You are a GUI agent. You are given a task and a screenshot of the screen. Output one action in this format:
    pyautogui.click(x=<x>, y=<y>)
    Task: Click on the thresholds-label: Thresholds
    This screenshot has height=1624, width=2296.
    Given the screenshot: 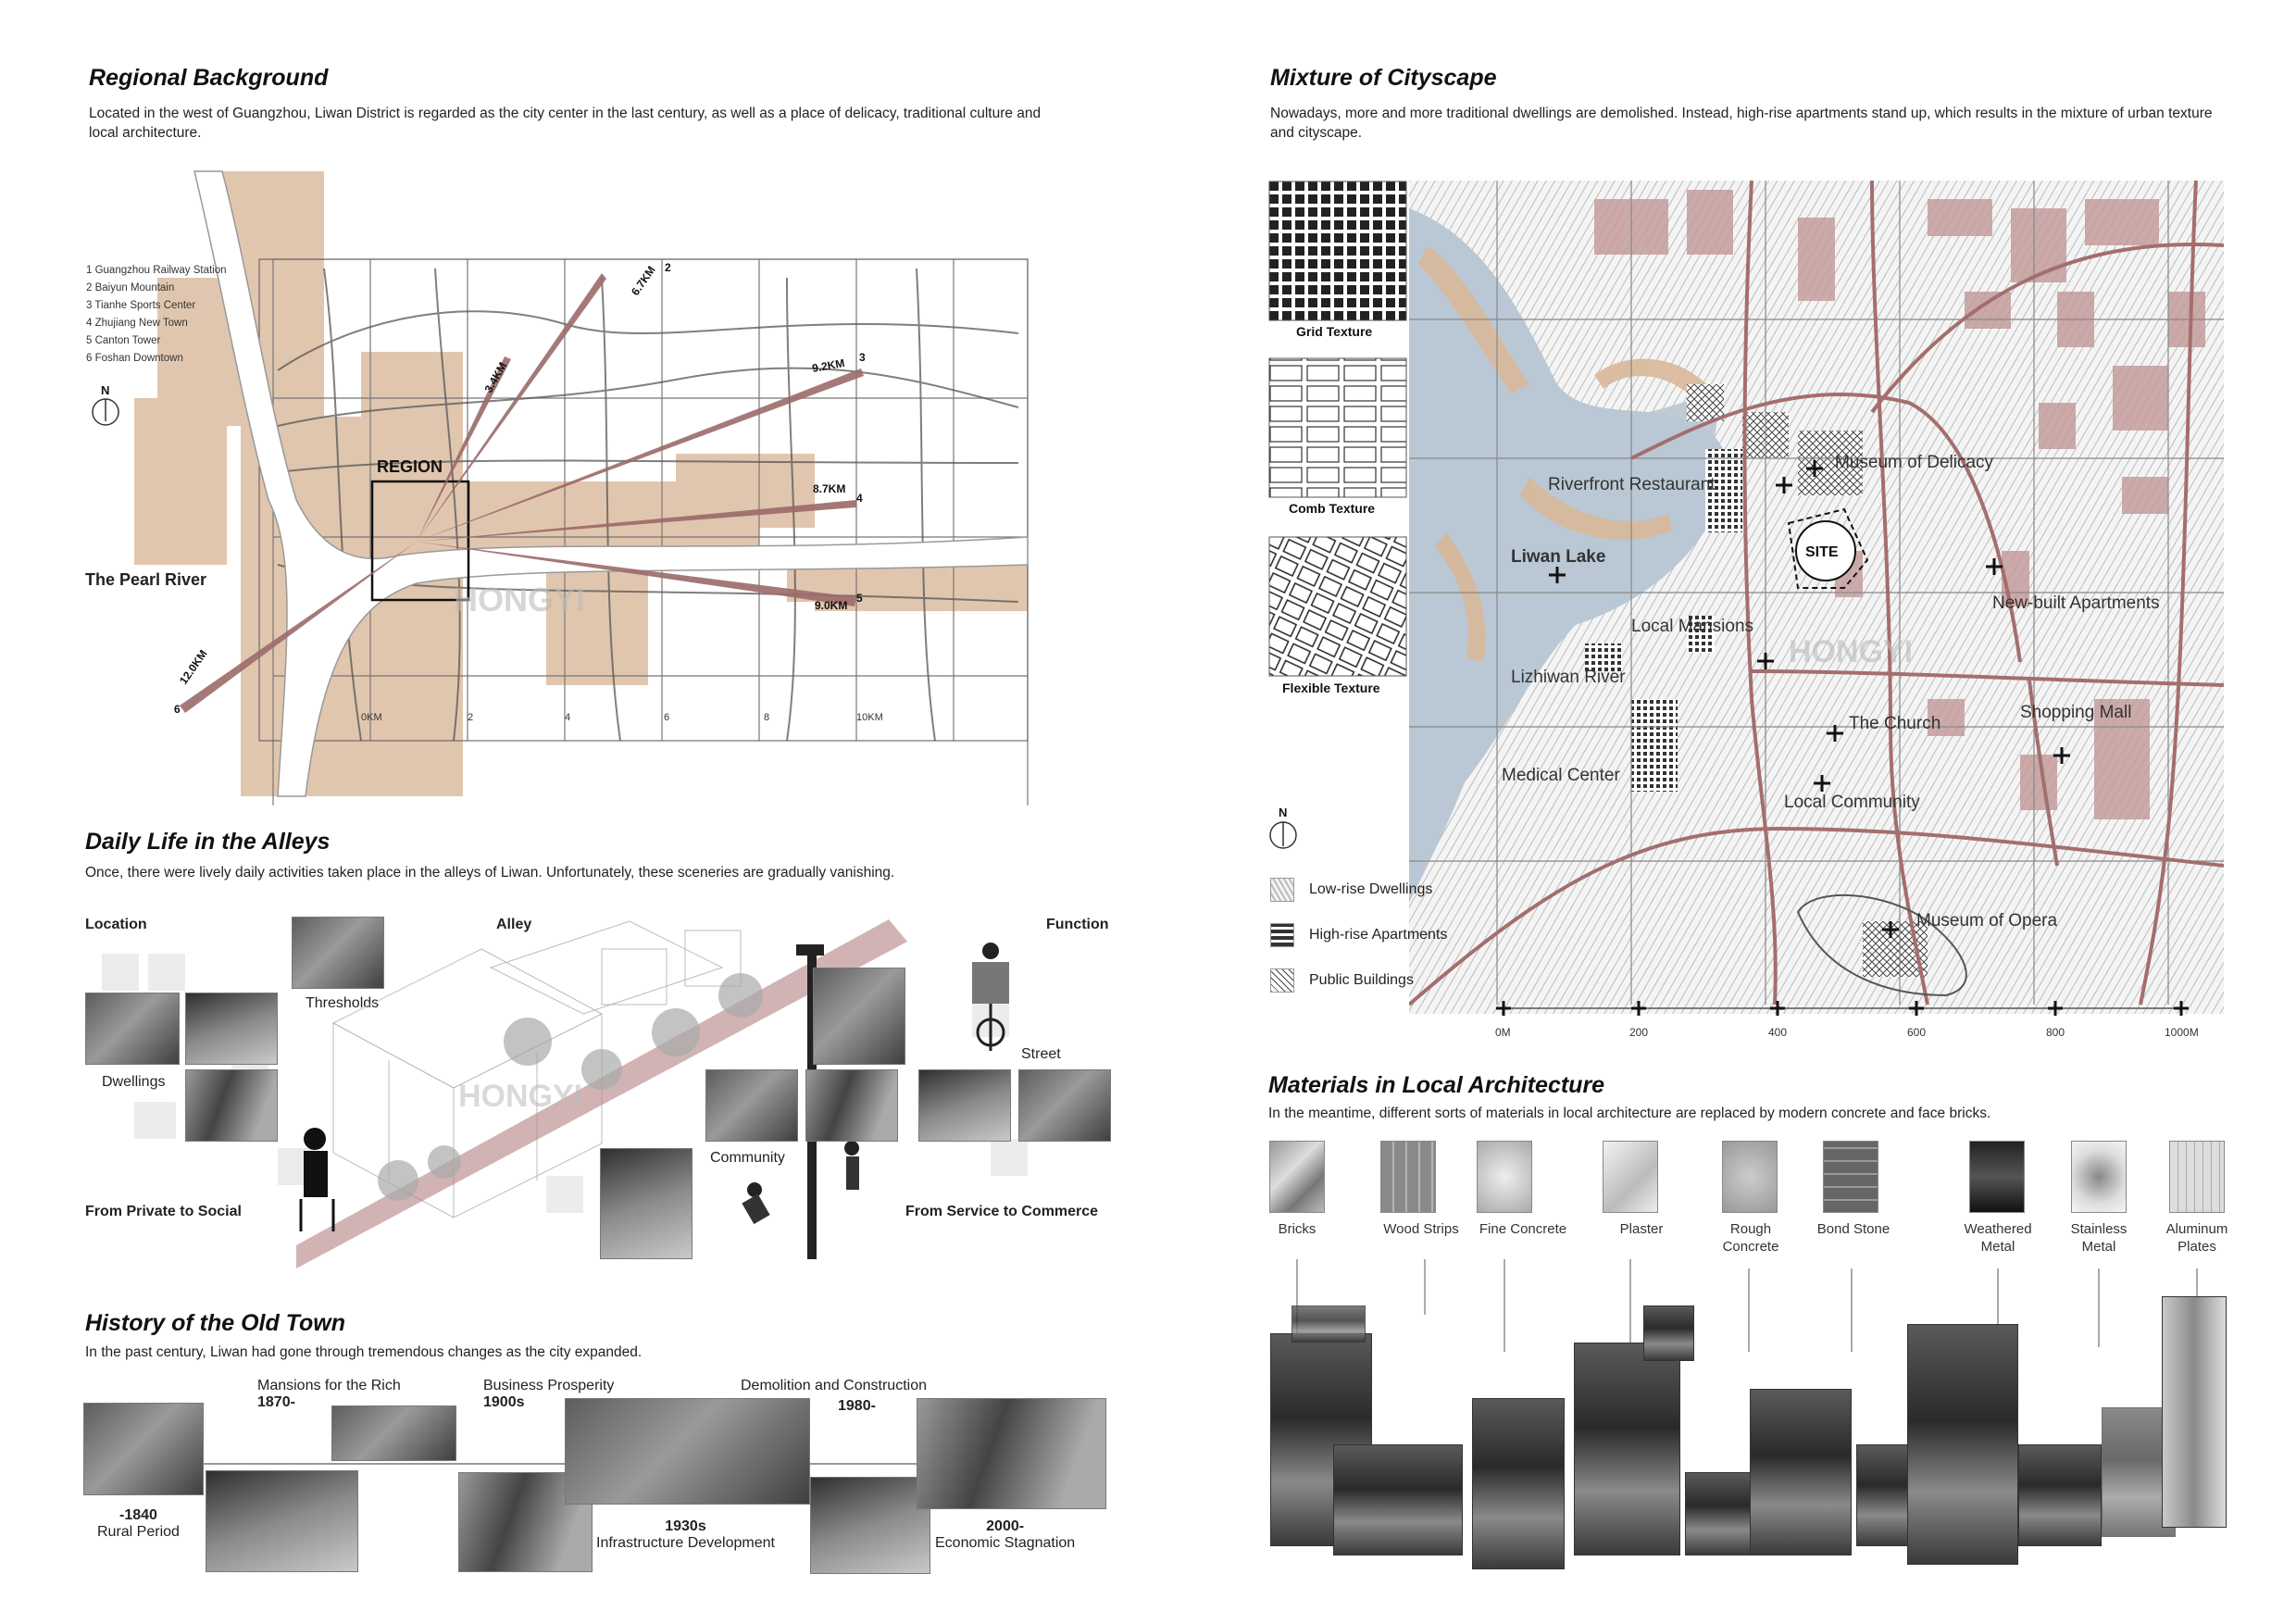 What is the action you would take?
    pyautogui.click(x=343, y=1003)
    